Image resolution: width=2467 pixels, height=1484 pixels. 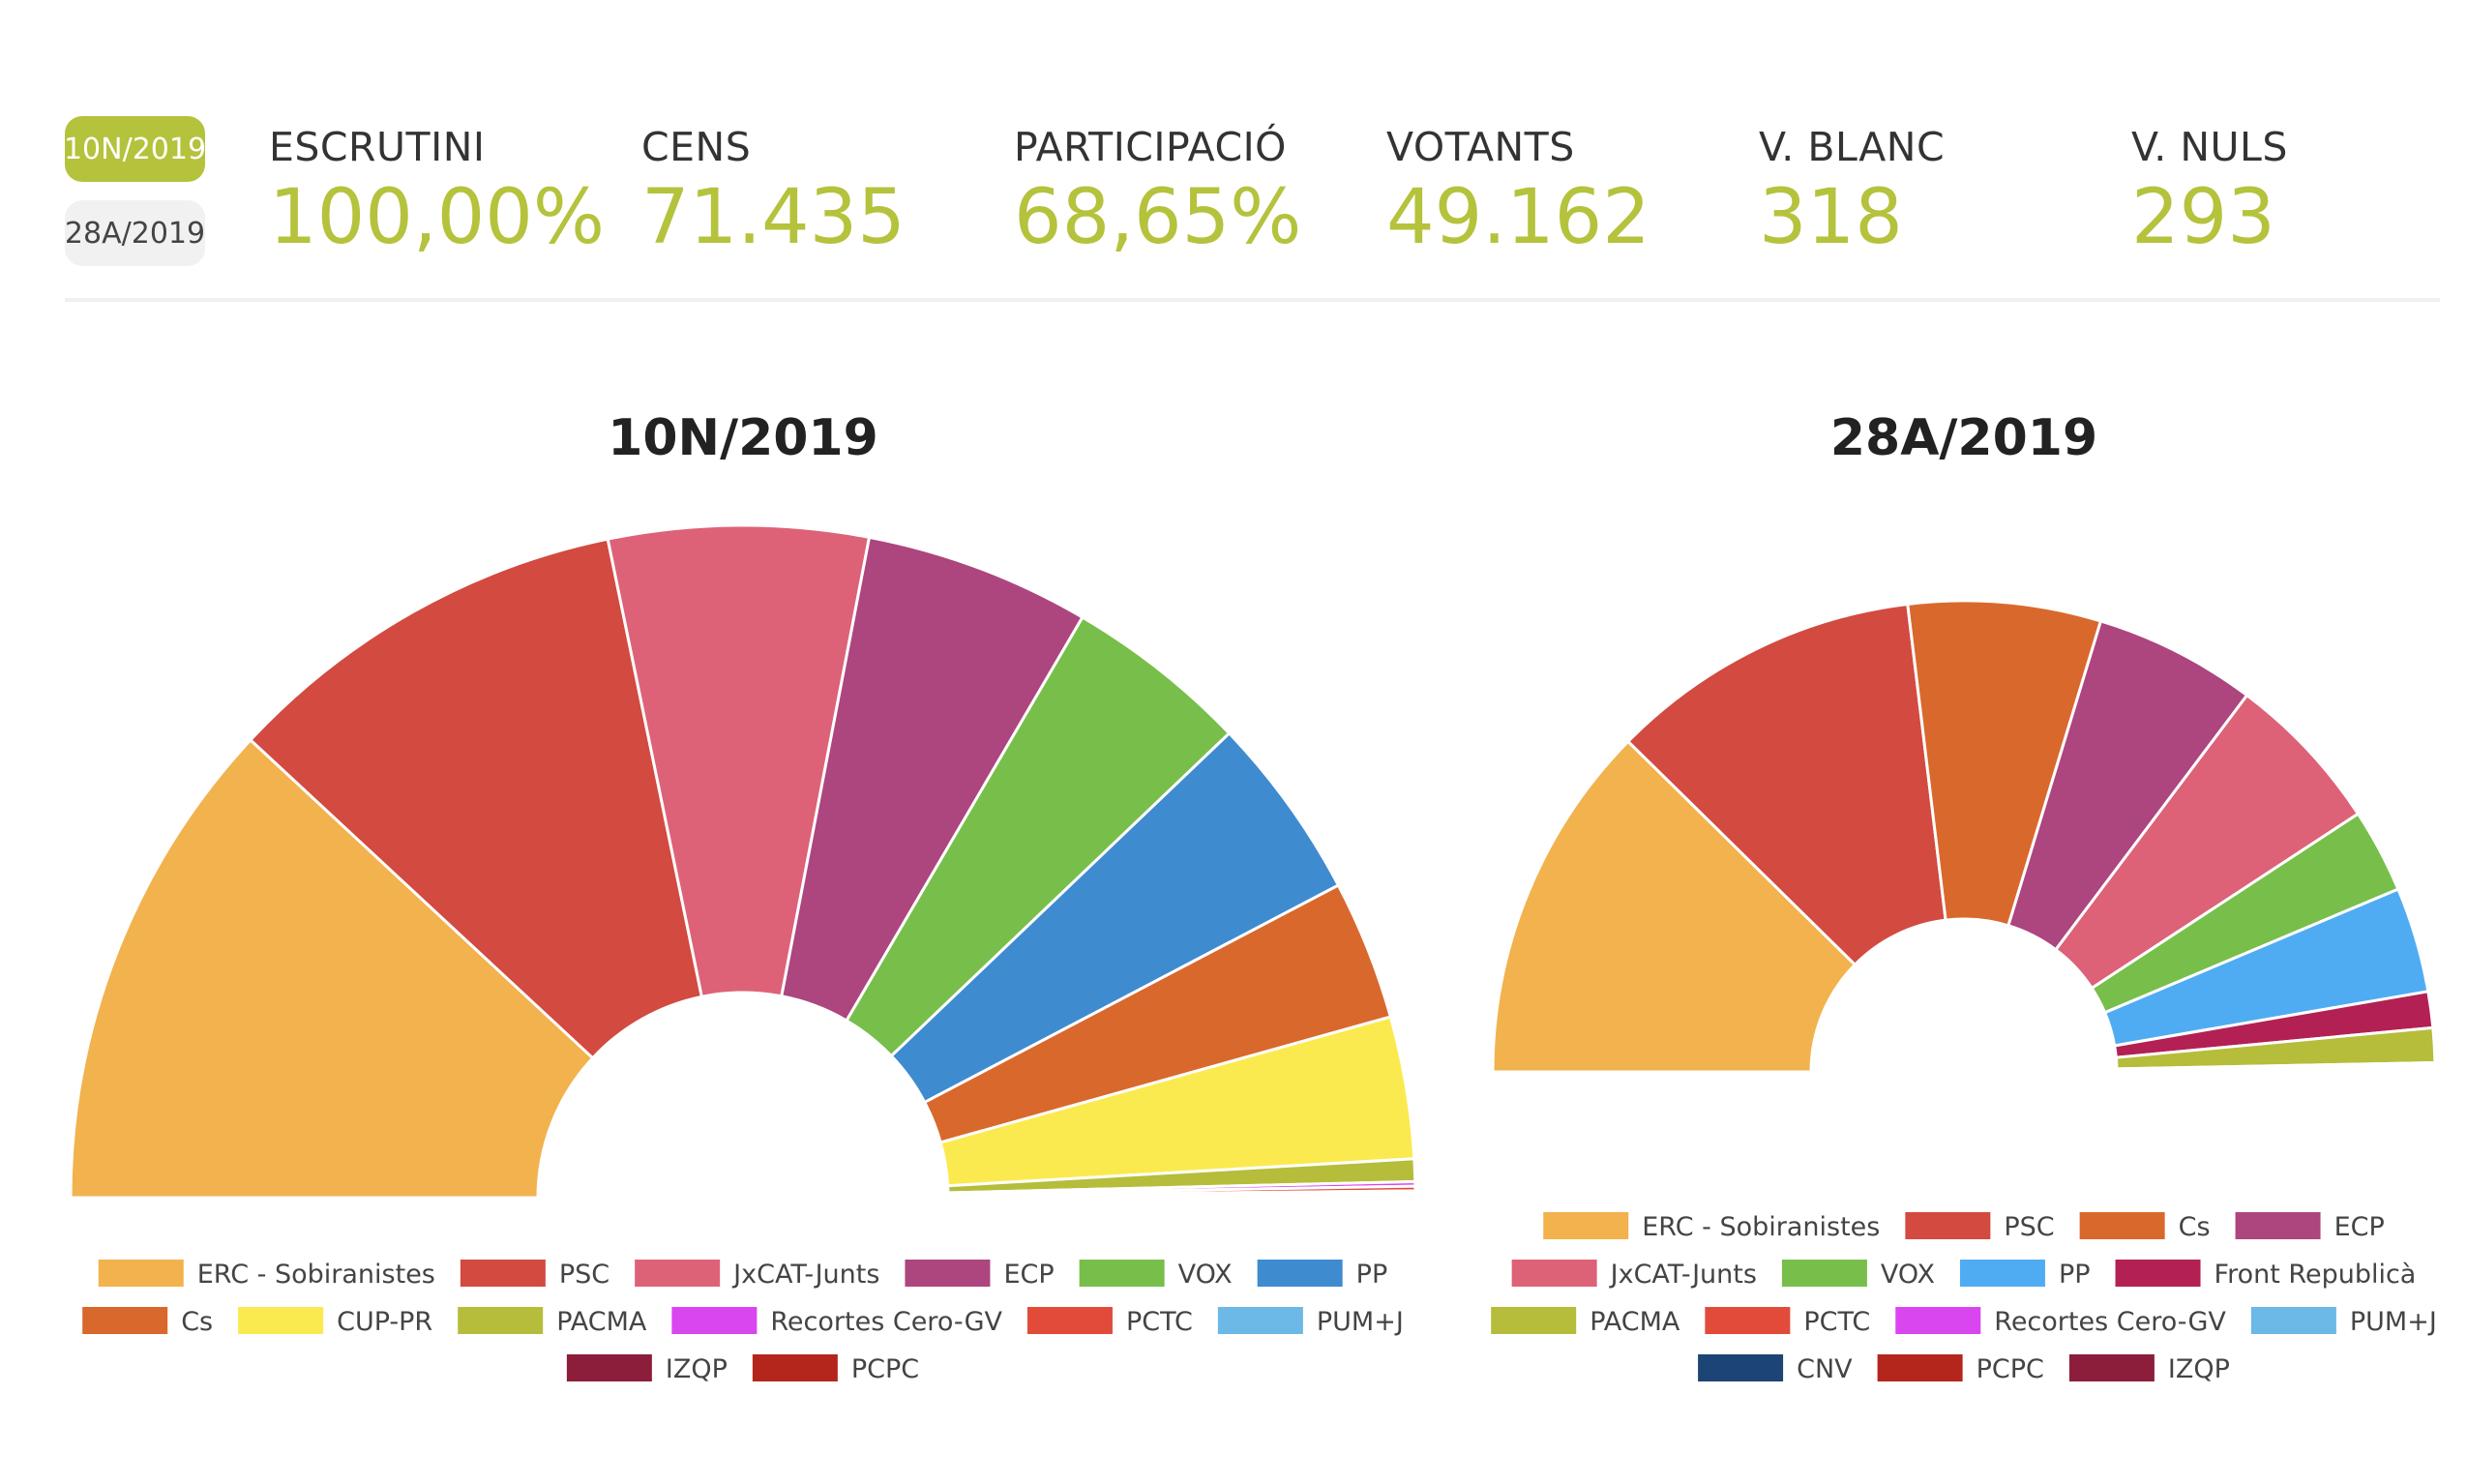 I want to click on stat-v-blanc: V. BLANC 318, so click(x=1852, y=192).